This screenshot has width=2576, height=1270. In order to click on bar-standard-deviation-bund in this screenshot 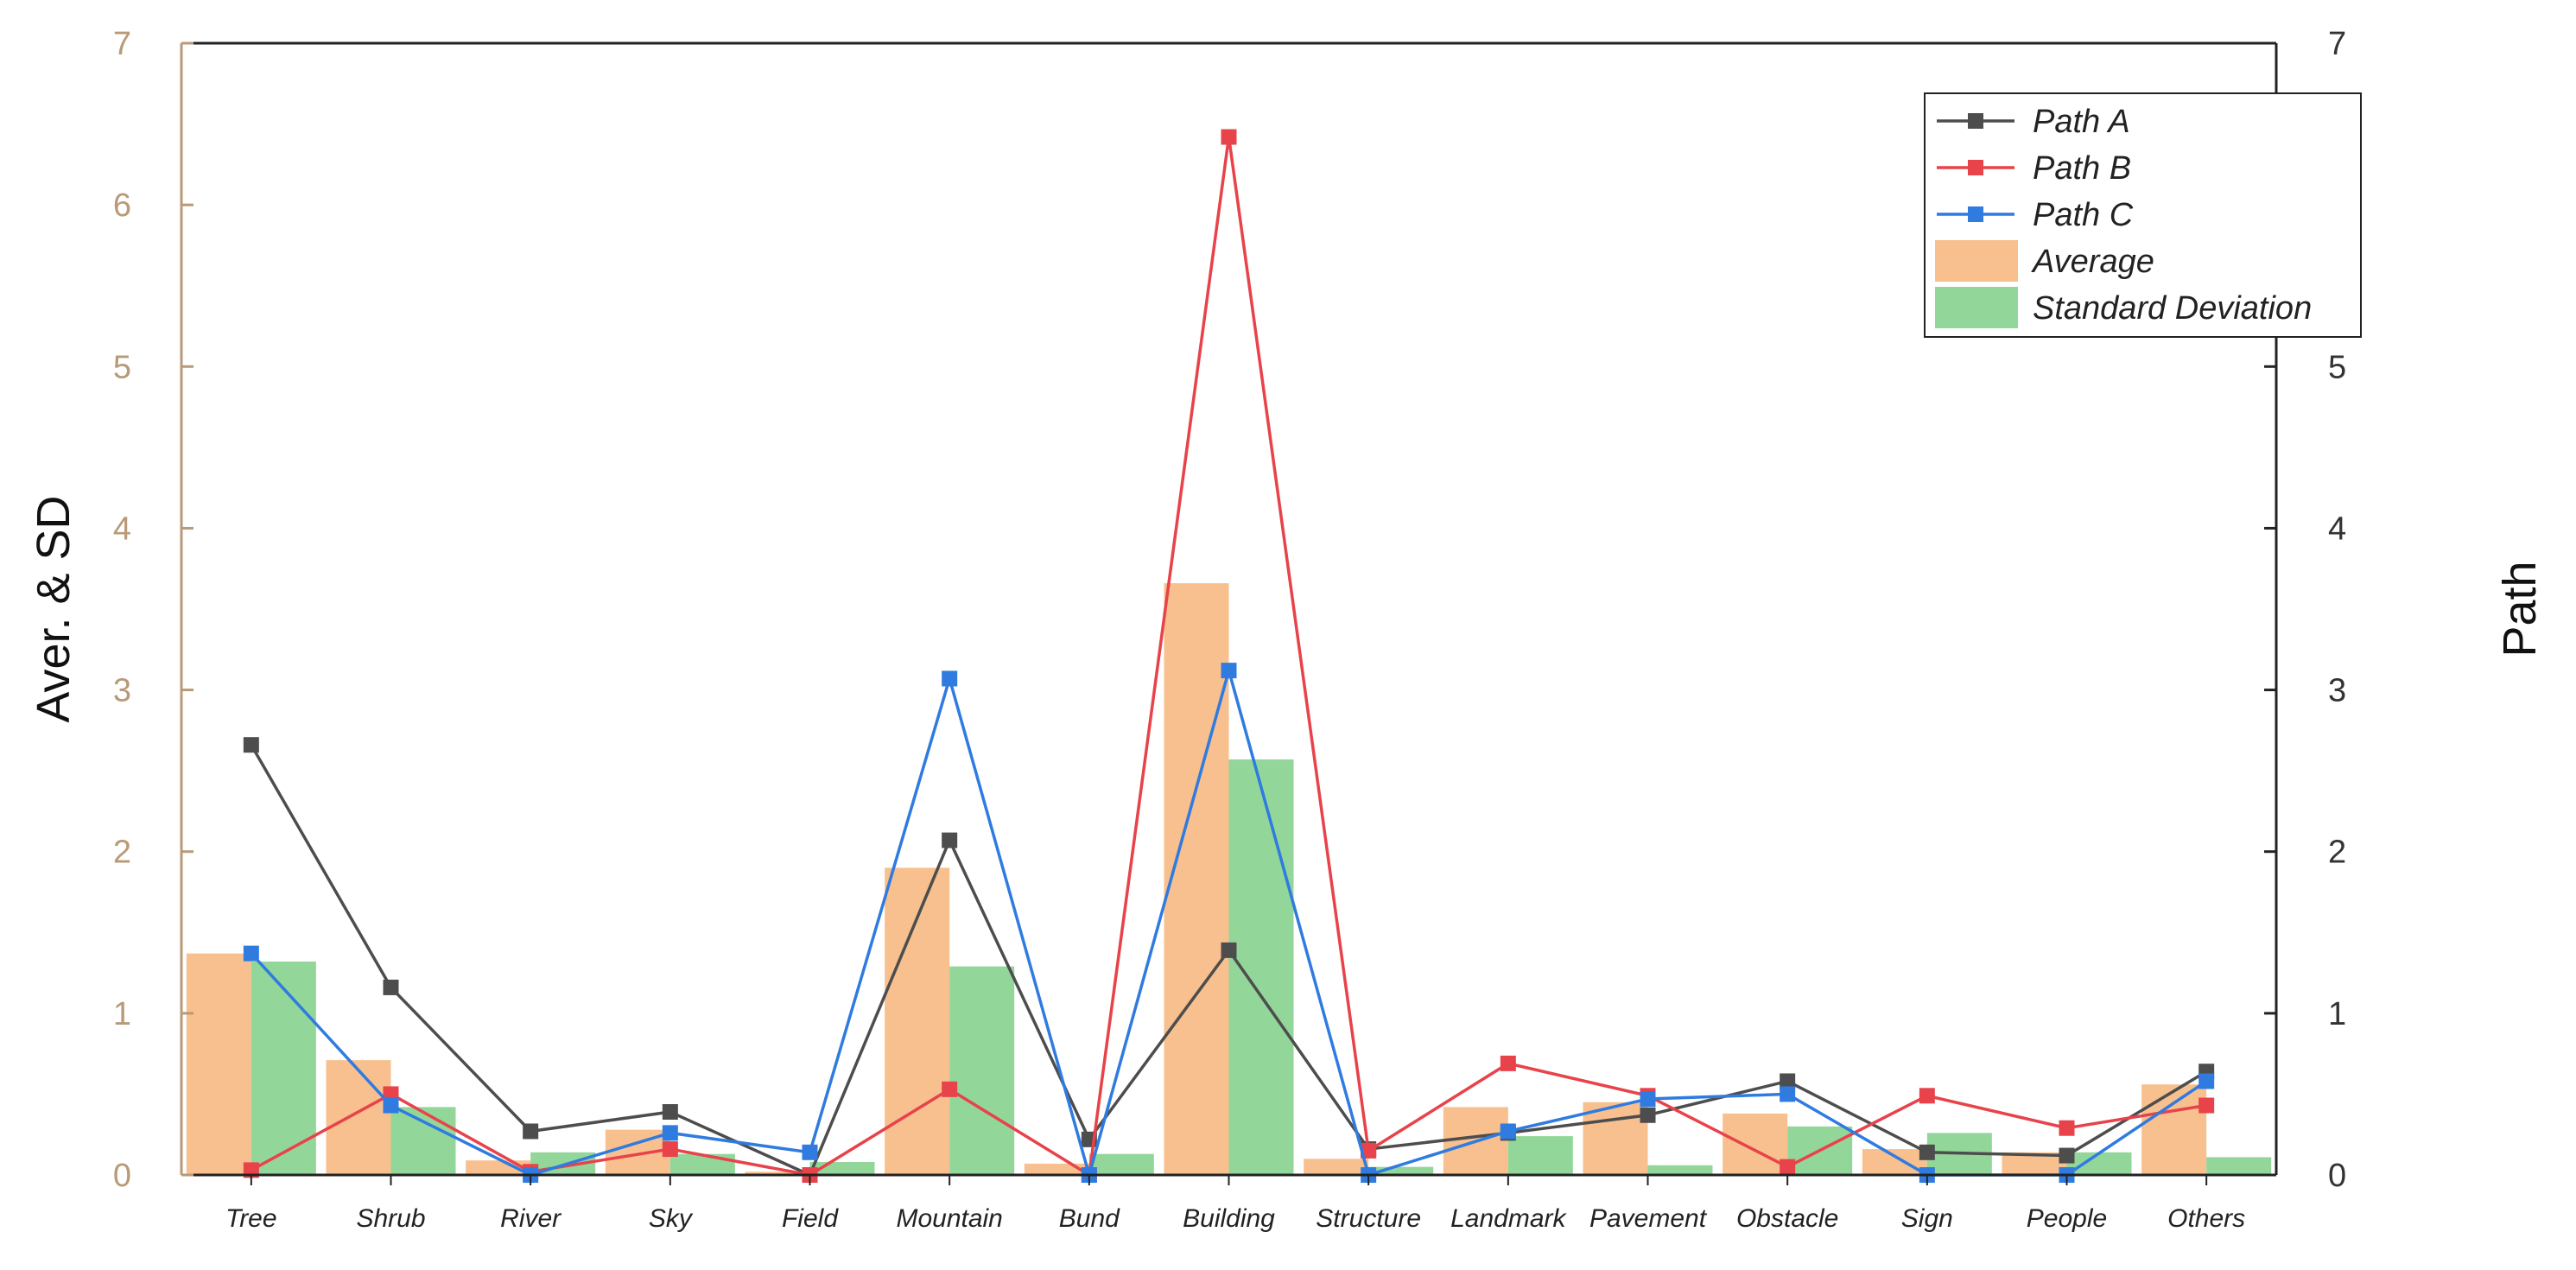, I will do `click(1121, 1164)`.